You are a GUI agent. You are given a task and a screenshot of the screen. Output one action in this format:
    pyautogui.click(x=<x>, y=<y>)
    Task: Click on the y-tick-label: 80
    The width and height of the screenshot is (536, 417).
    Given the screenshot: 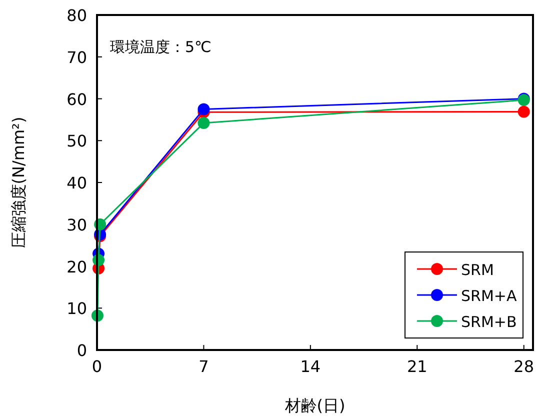 What is the action you would take?
    pyautogui.click(x=76, y=15)
    